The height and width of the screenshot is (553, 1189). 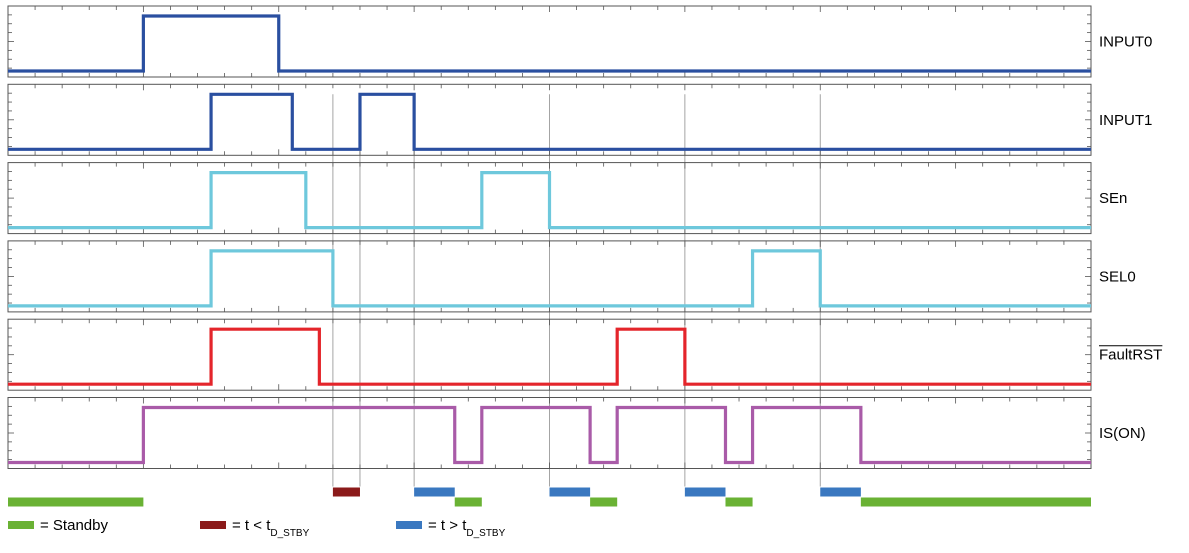 I want to click on legend-item-long: = t > tD_STBY, so click(x=451, y=528).